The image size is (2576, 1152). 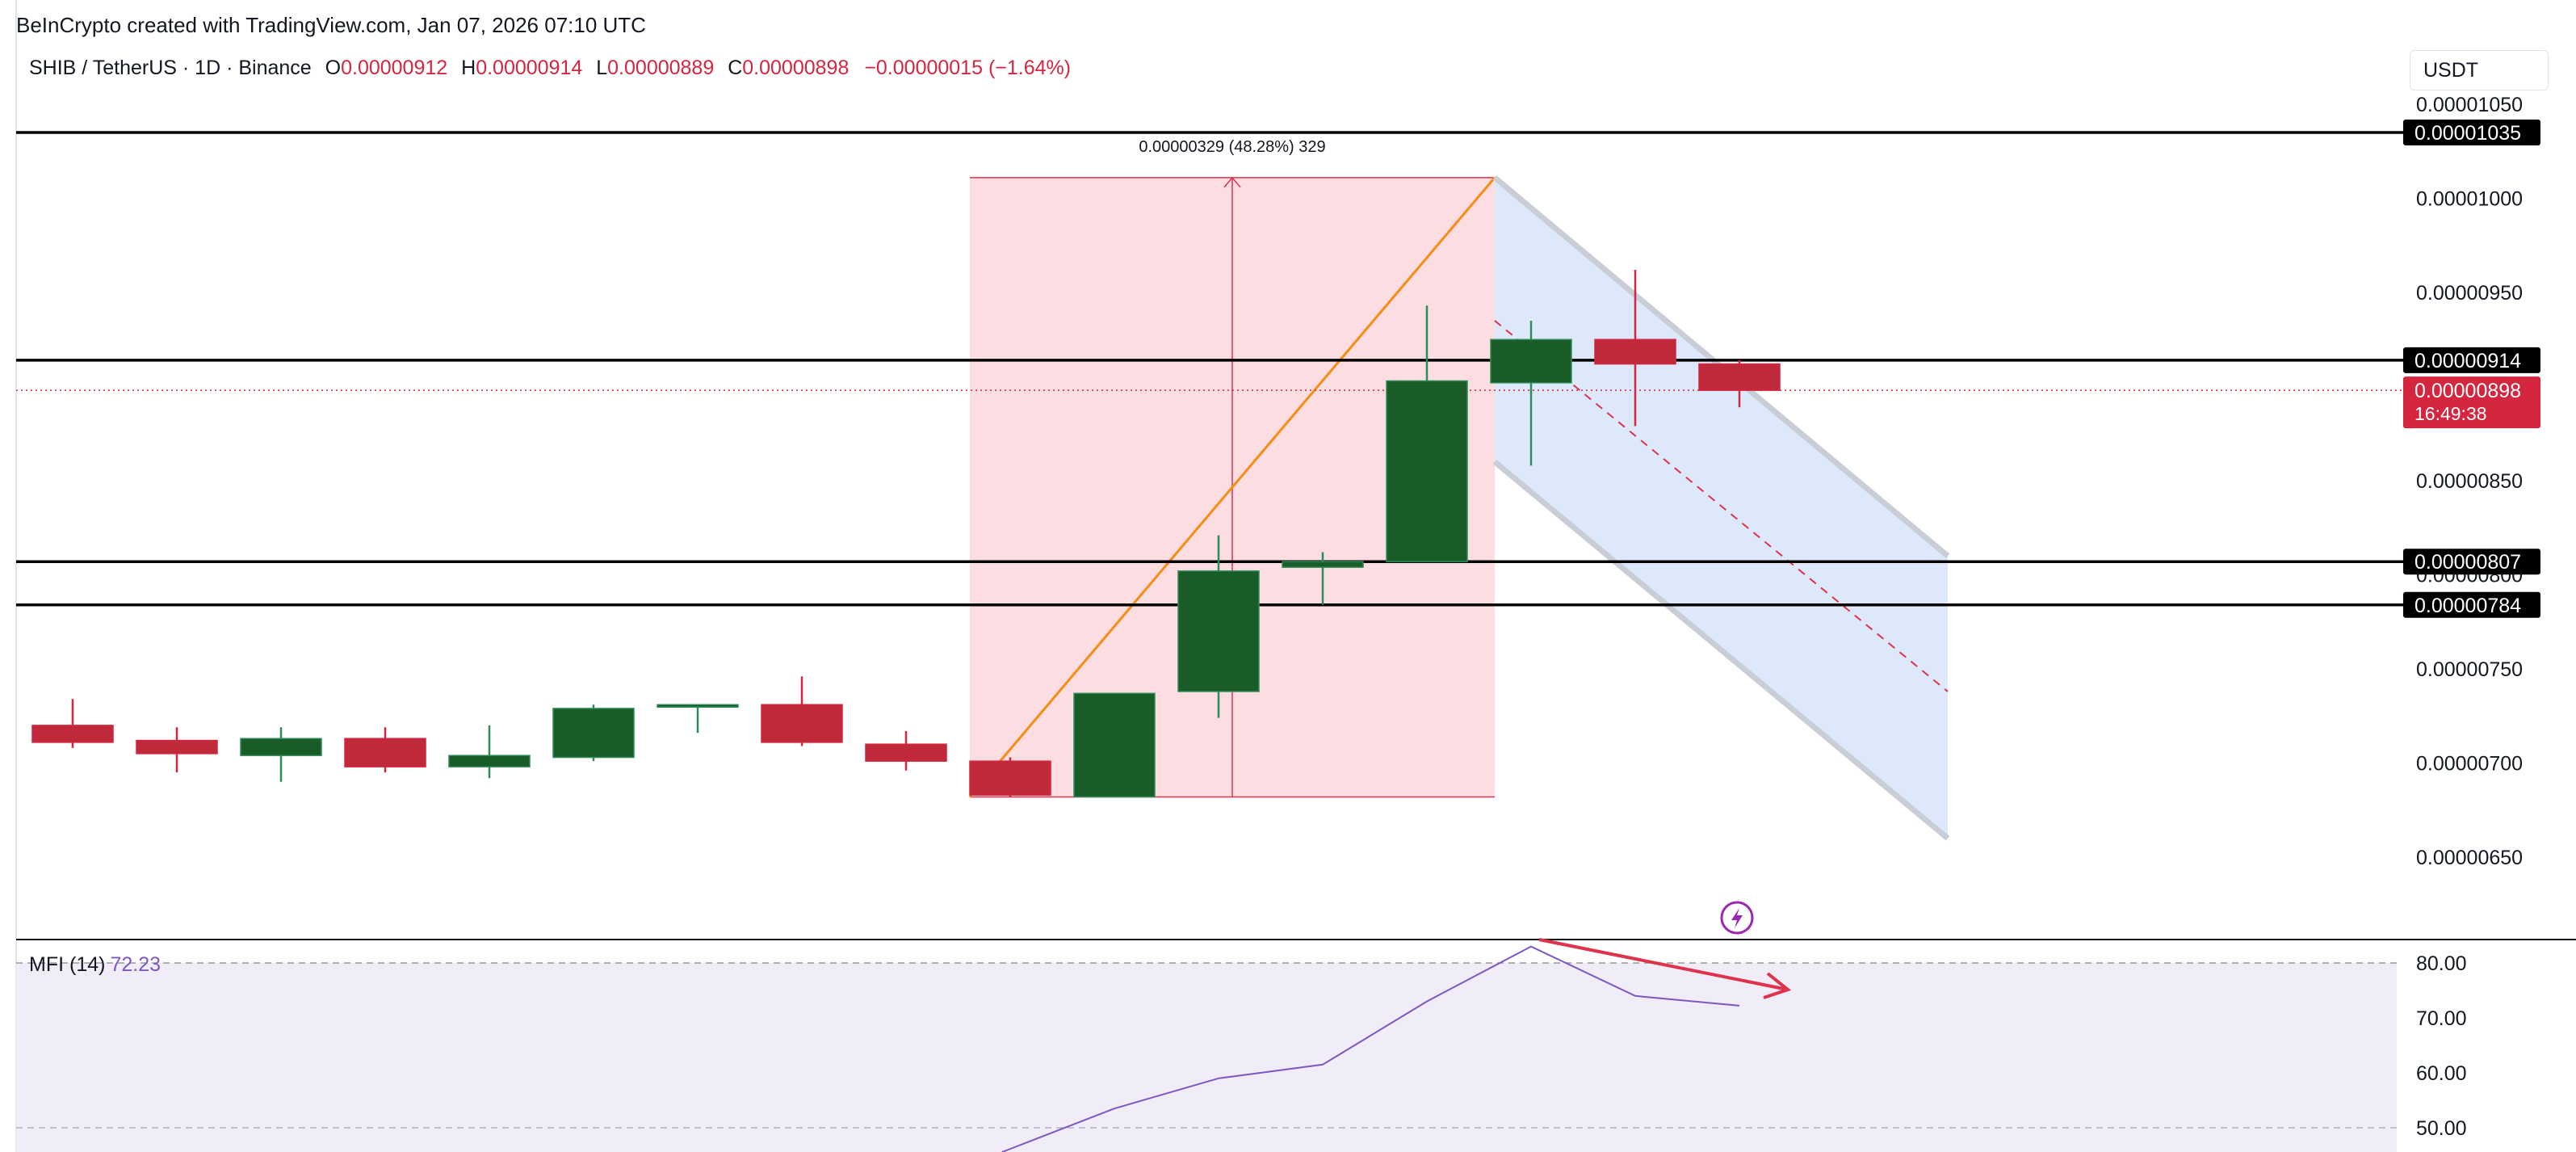 What do you see at coordinates (1370, 1048) in the screenshot?
I see `mfi-line` at bounding box center [1370, 1048].